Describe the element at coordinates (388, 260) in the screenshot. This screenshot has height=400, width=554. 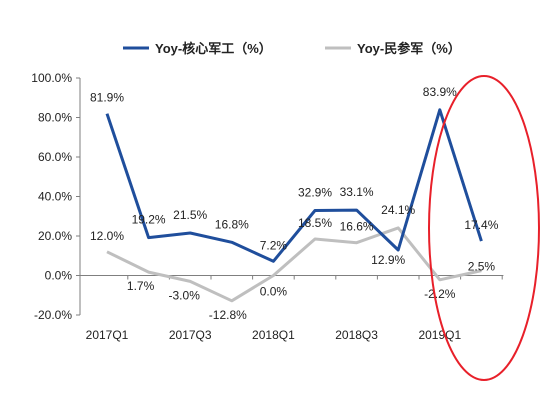
I see `data-label: 12.9%` at that location.